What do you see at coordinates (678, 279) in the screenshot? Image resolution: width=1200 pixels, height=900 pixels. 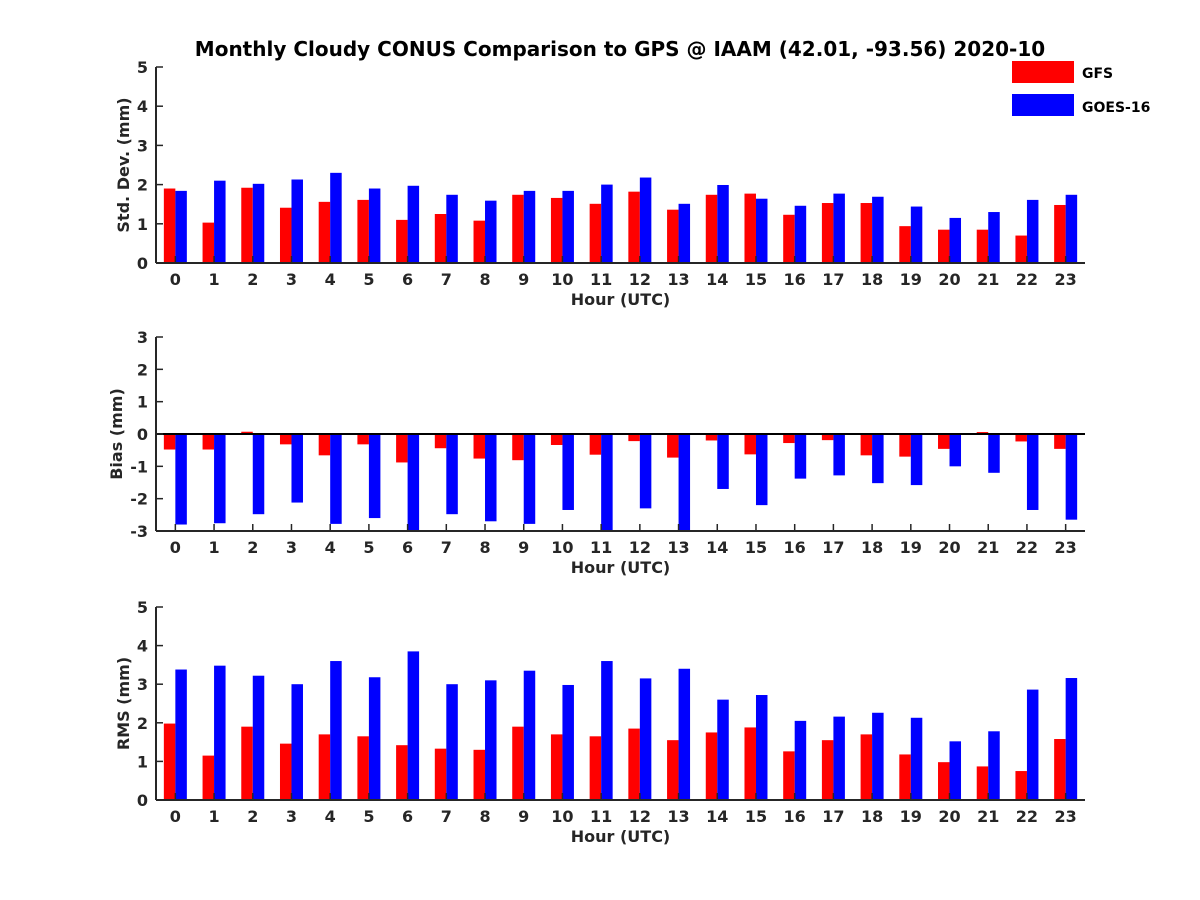 I see `x-tick-label-std-dev: 13` at bounding box center [678, 279].